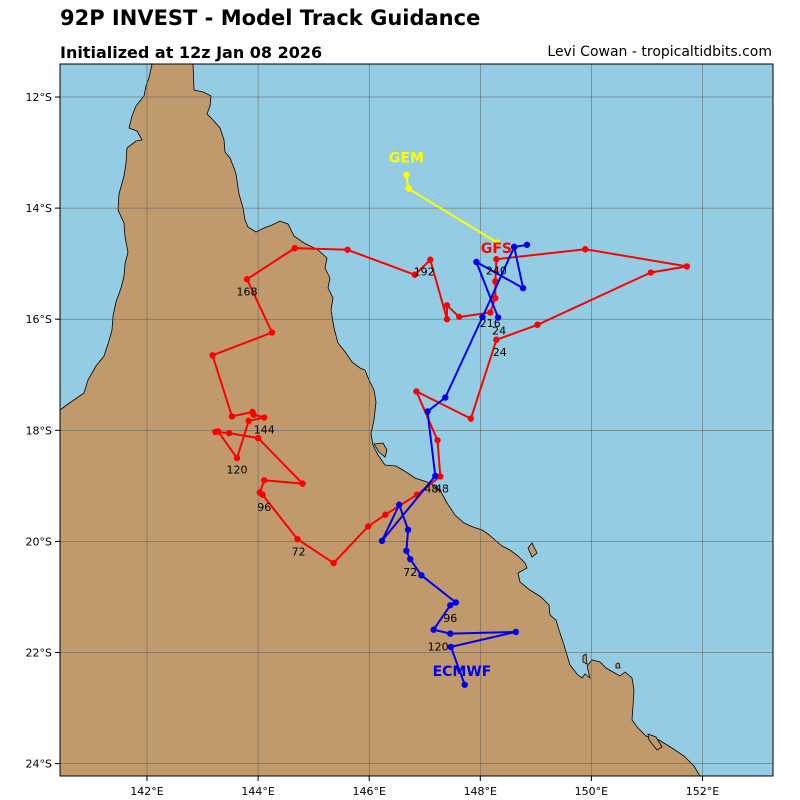 This screenshot has height=800, width=800. Describe the element at coordinates (591, 791) in the screenshot. I see `lon-tick-label: 150°E` at that location.